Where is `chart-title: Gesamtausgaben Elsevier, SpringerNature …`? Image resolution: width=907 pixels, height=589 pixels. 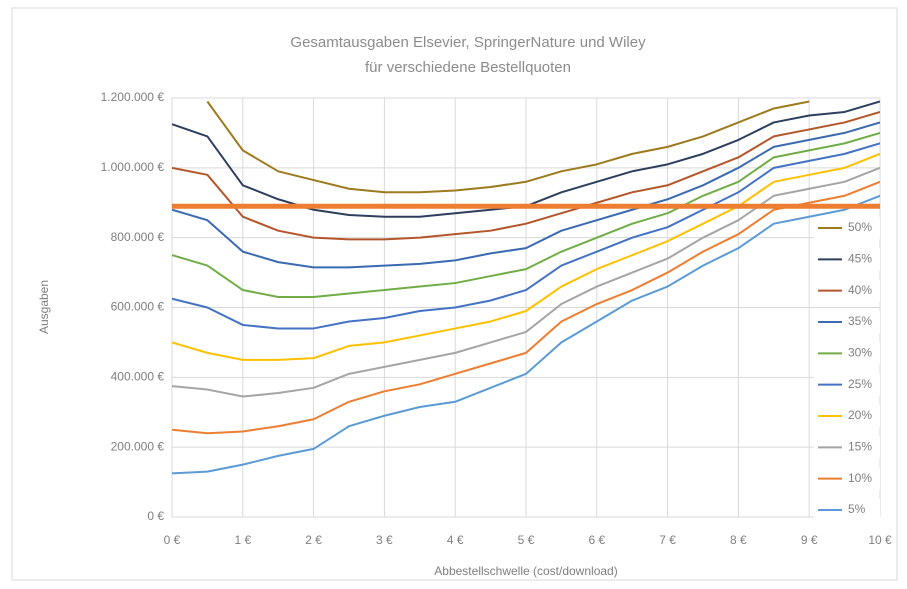
chart-title: Gesamtausgaben Elsevier, SpringerNature … is located at coordinates (468, 42).